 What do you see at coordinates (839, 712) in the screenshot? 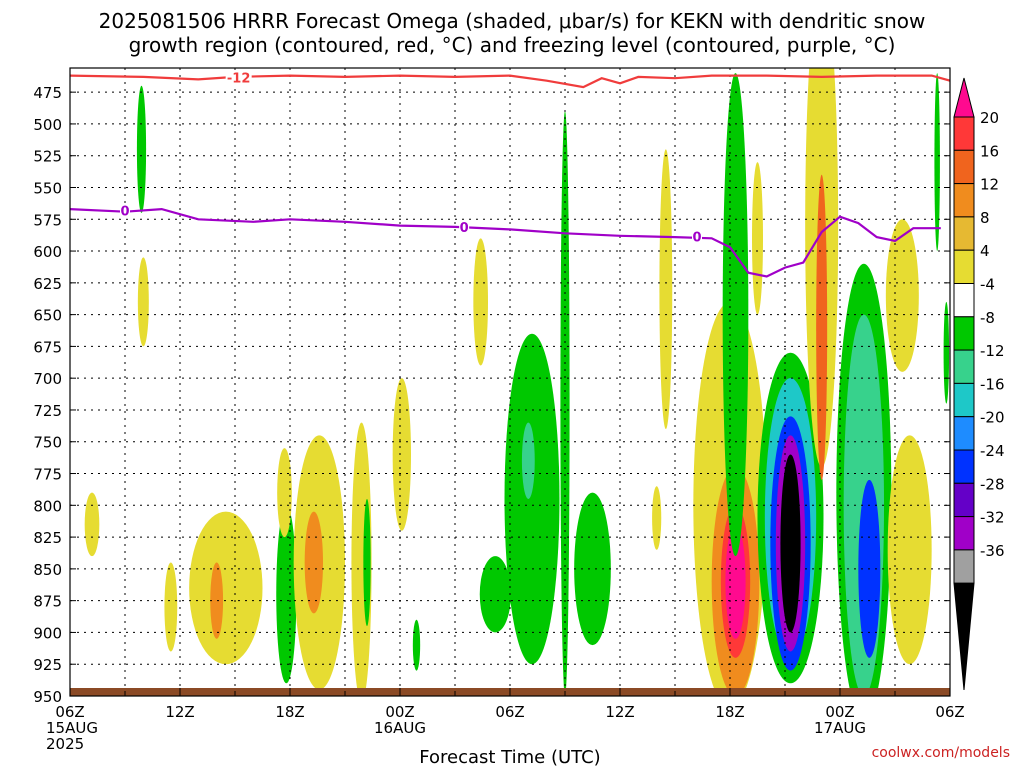
I see `x-tick-label-42-0: 00Z` at bounding box center [839, 712].